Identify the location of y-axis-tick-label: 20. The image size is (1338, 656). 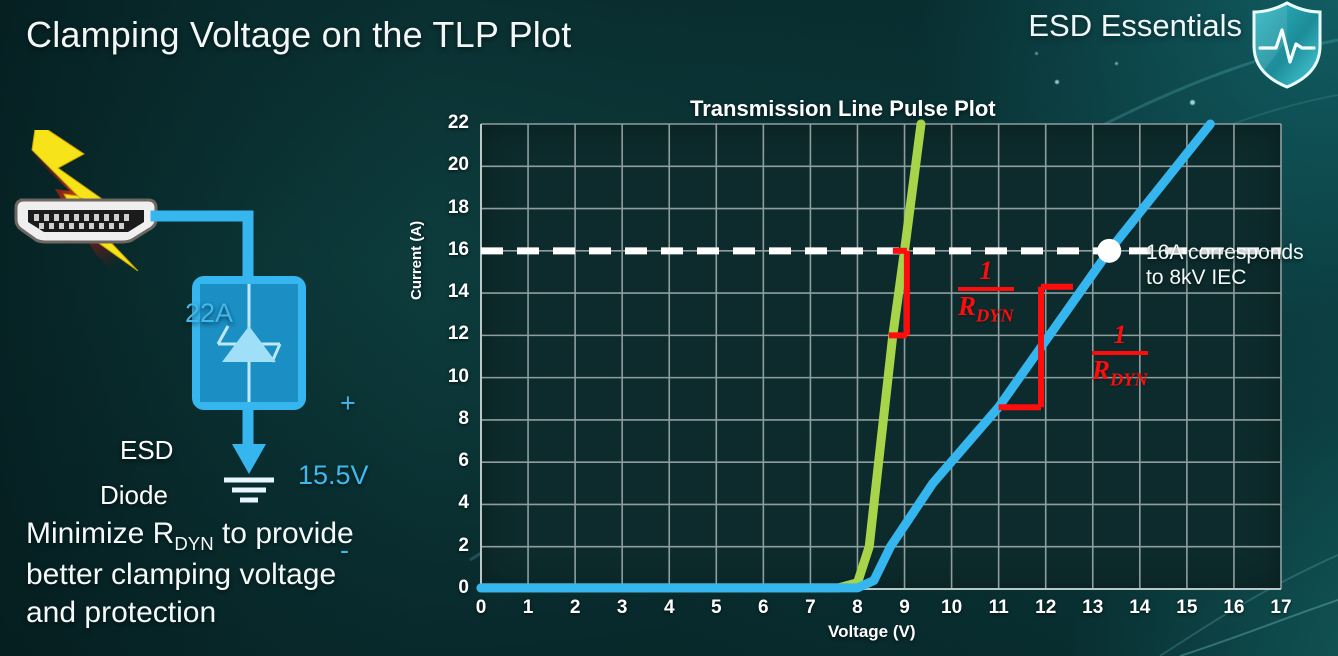
(458, 165).